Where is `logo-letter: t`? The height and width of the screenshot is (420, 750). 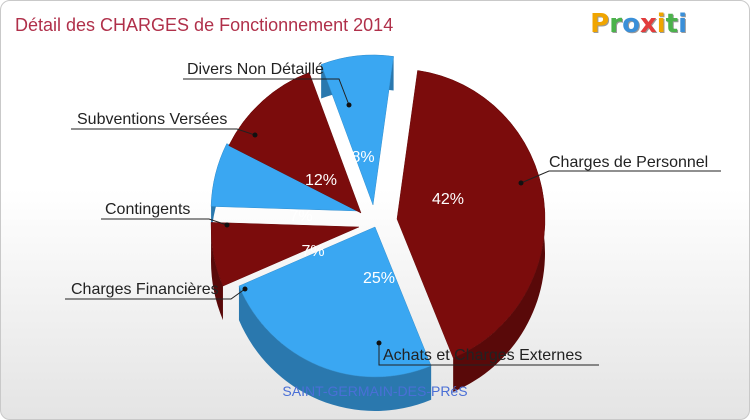
logo-letter: t is located at coordinates (672, 24).